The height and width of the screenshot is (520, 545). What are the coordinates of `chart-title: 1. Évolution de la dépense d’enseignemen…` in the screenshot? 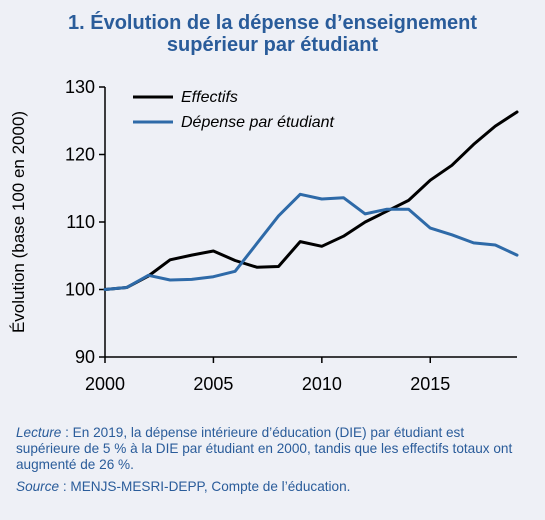 It's located at (272, 34).